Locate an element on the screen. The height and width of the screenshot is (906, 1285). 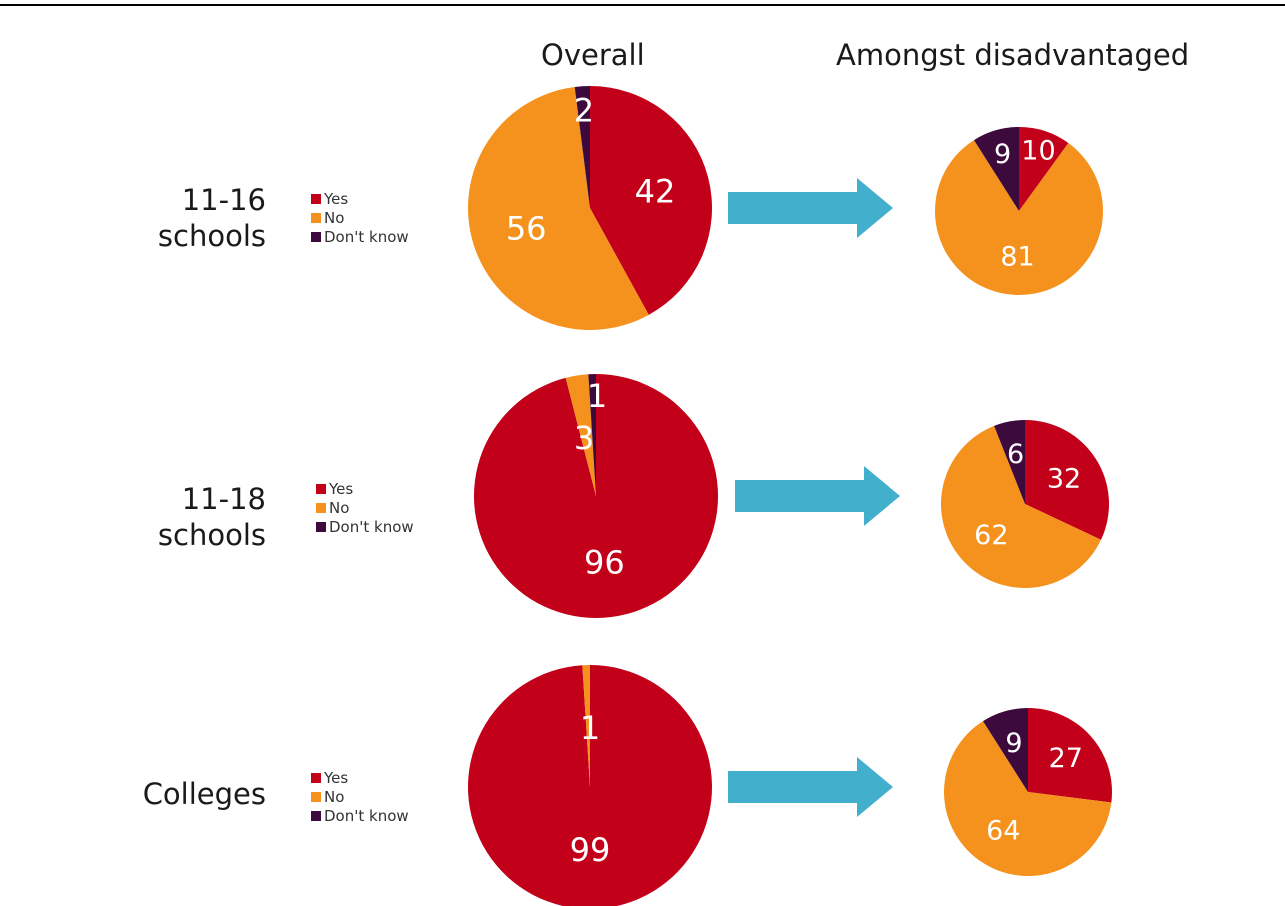
disadvantaged-11-18-slice-no is located at coordinates (1021, 506).